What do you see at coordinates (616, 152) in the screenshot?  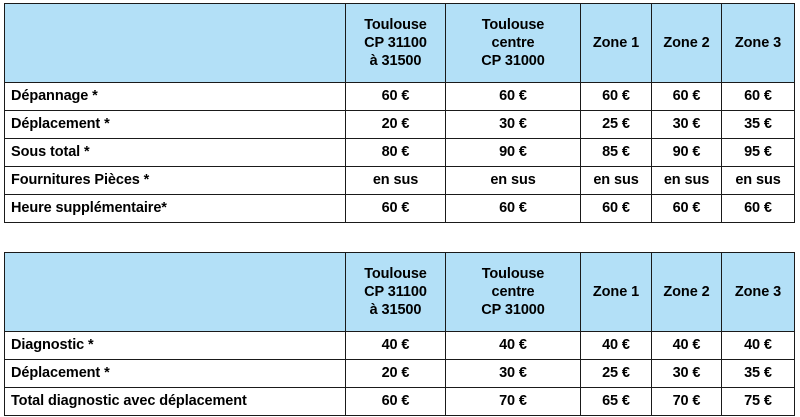 I see `cell-value: 85 €` at bounding box center [616, 152].